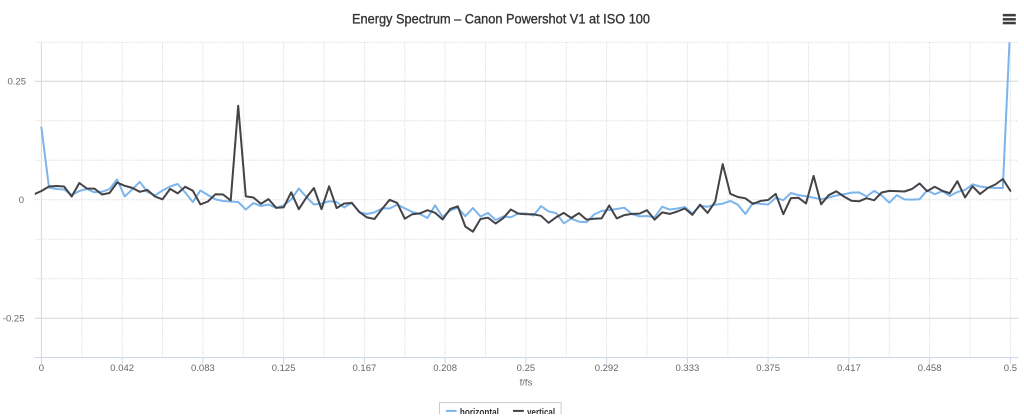  What do you see at coordinates (479, 411) in the screenshot?
I see `svg-text: horizontal` at bounding box center [479, 411].